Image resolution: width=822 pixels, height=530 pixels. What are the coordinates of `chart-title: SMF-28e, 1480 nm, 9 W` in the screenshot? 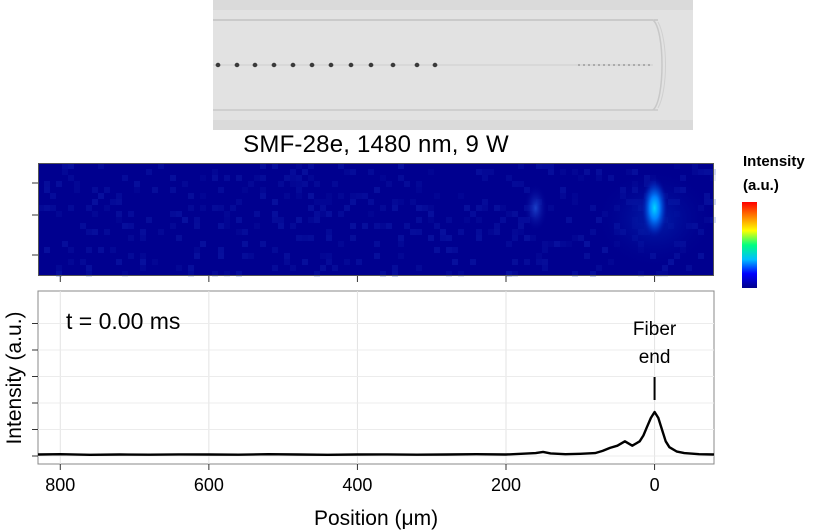 It's located at (376, 144).